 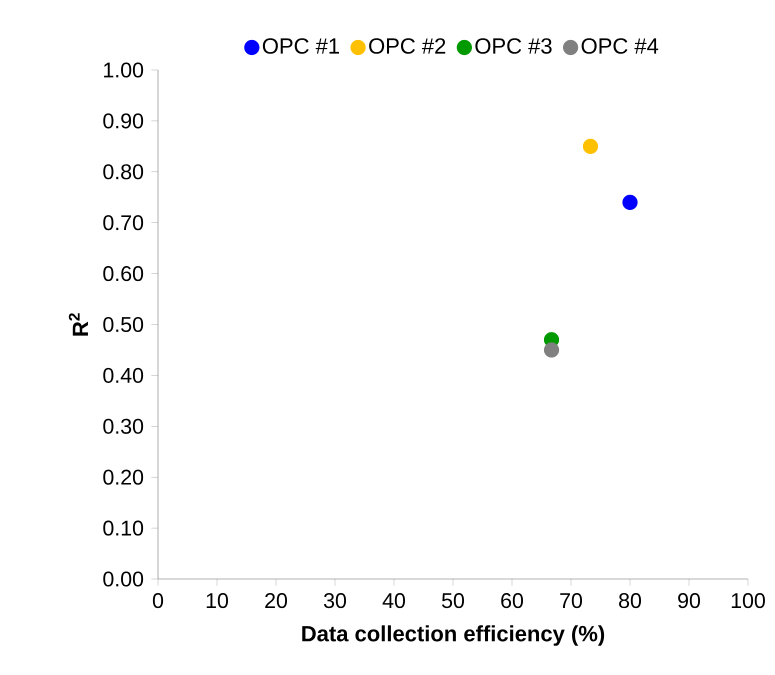 What do you see at coordinates (123, 477) in the screenshot?
I see `y-tick-label: 0.20` at bounding box center [123, 477].